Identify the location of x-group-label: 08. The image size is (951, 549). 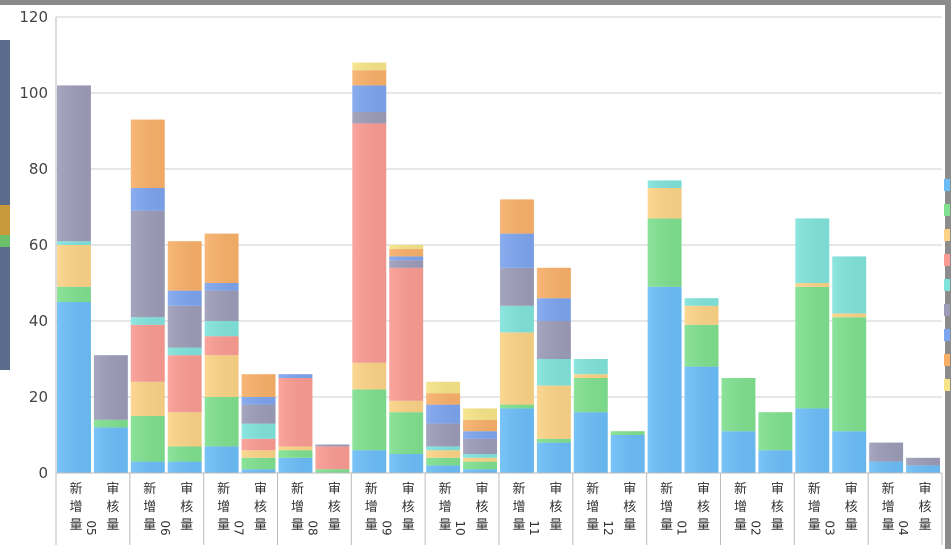
(312, 527).